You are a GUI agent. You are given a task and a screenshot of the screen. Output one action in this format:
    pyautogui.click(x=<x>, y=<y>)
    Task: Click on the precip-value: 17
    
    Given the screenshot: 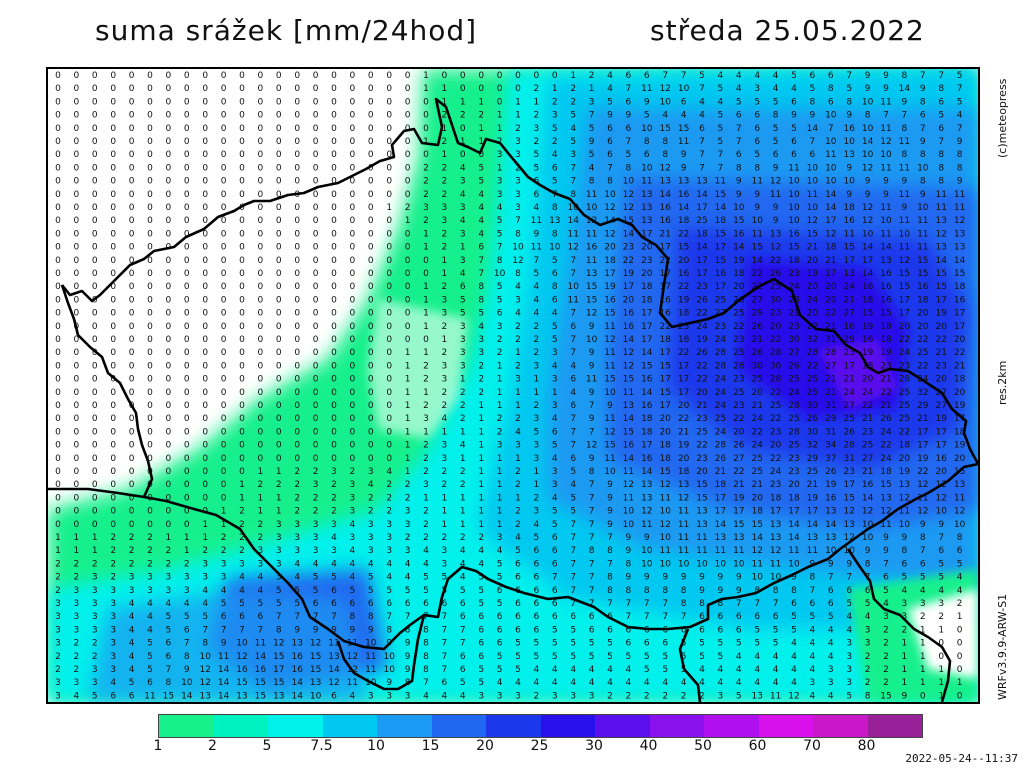 What is the action you would take?
    pyautogui.click(x=646, y=314)
    